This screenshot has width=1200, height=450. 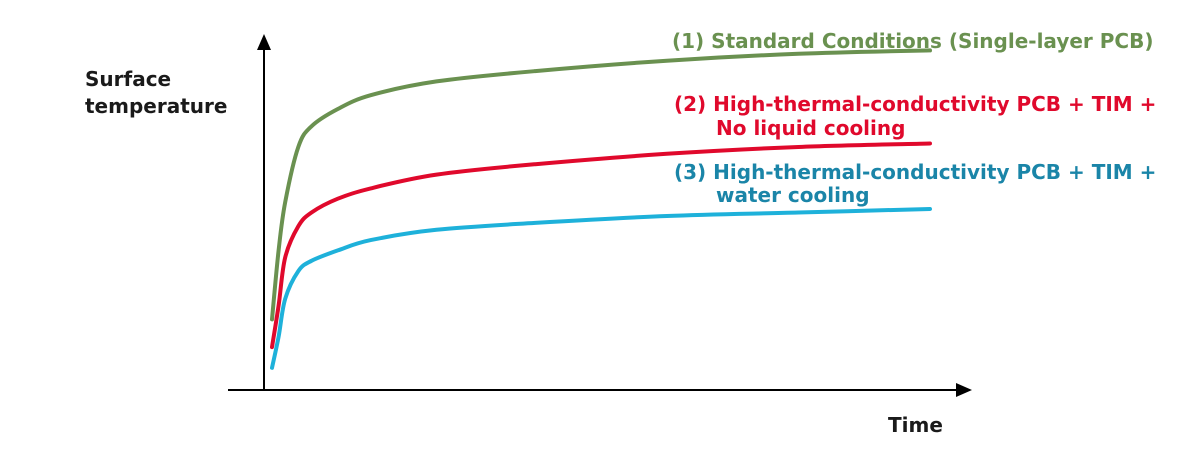 I want to click on y-axis-label-line-1: Surface, so click(x=128, y=79).